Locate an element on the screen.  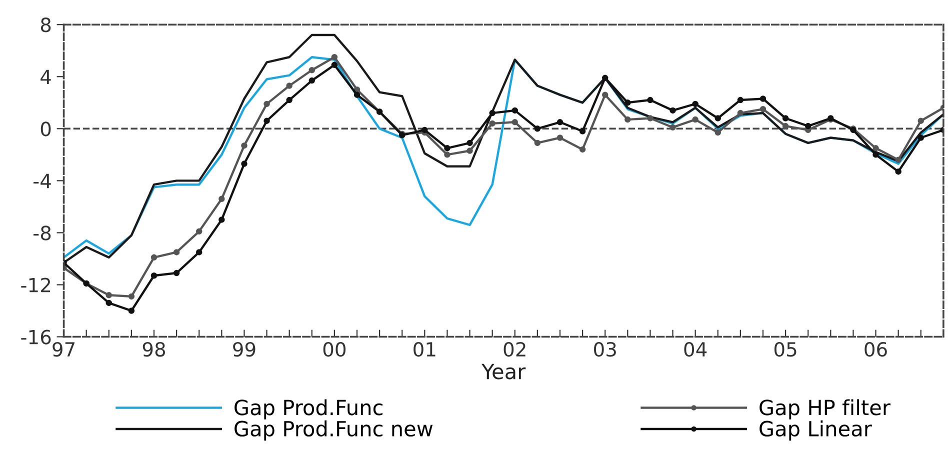
x-axis-title: Year is located at coordinates (504, 372).